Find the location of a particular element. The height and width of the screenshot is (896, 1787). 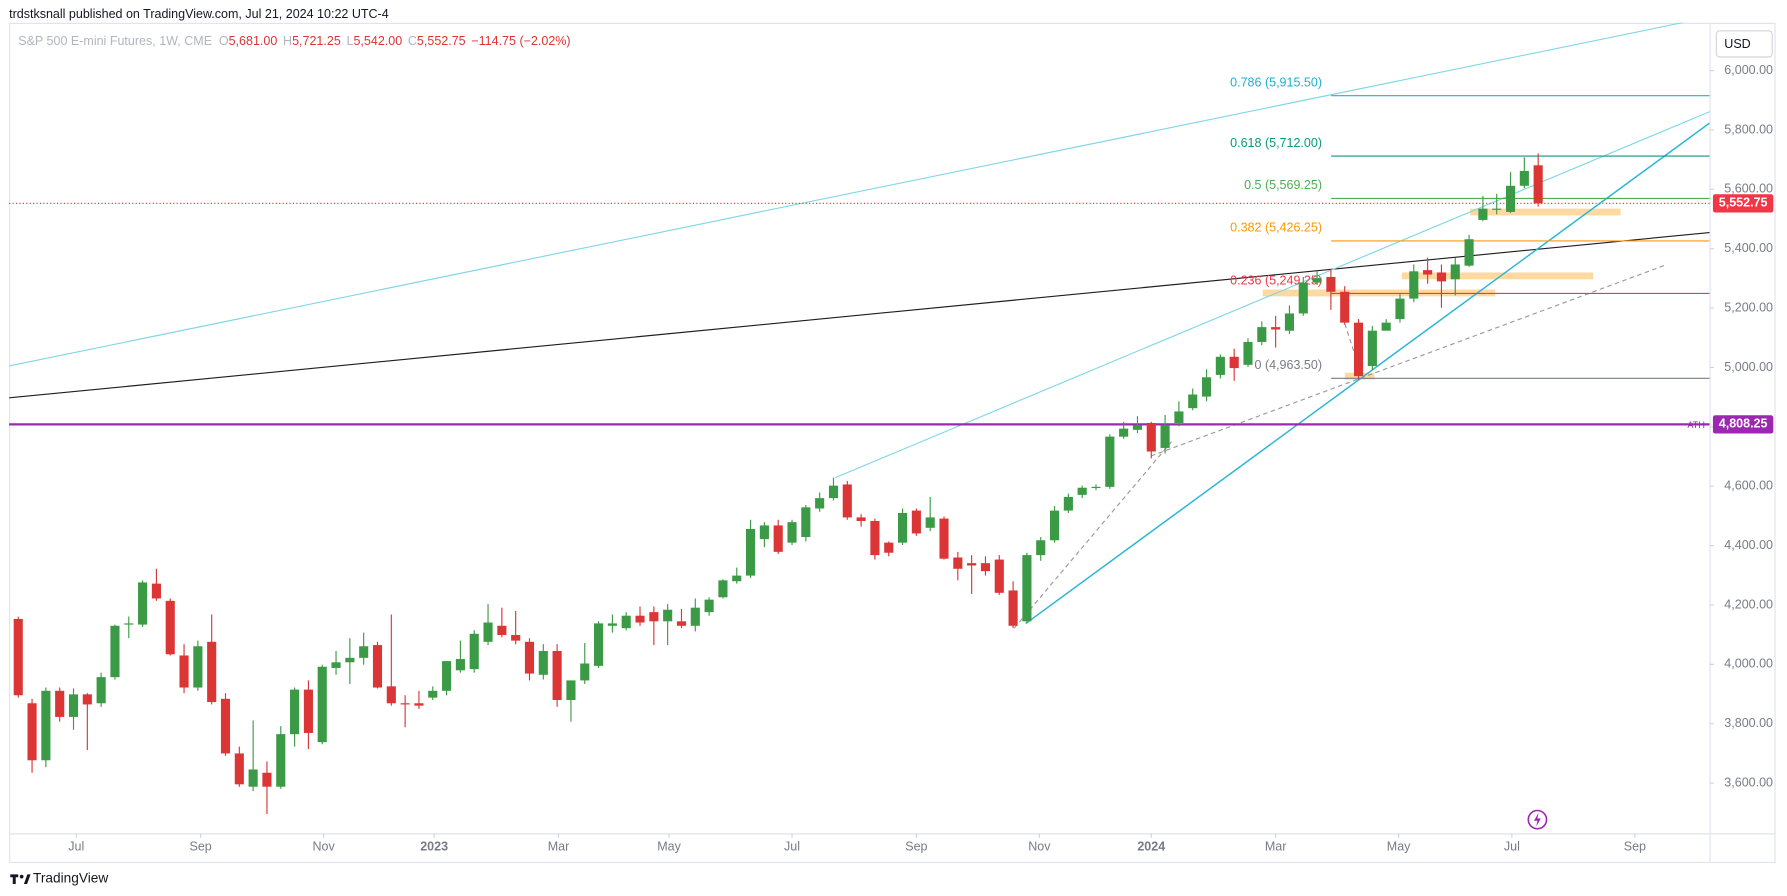

y-tick-label: 3,800.00 is located at coordinates (1748, 723).